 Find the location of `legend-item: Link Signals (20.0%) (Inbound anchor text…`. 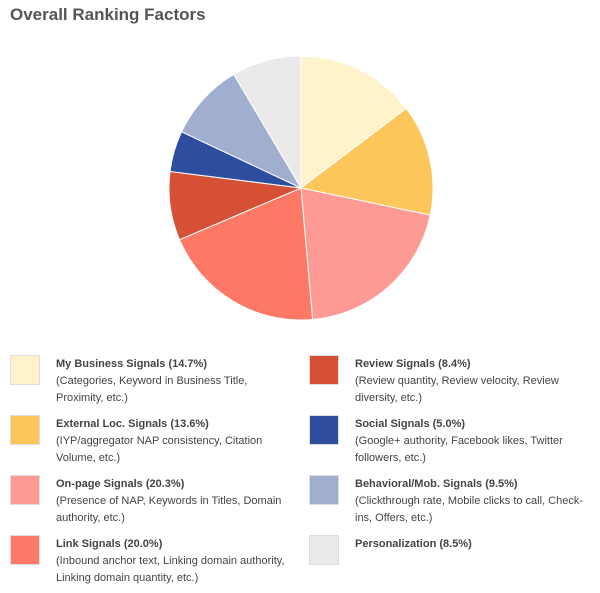

legend-item: Link Signals (20.0%) (Inbound anchor text… is located at coordinates (155, 564).